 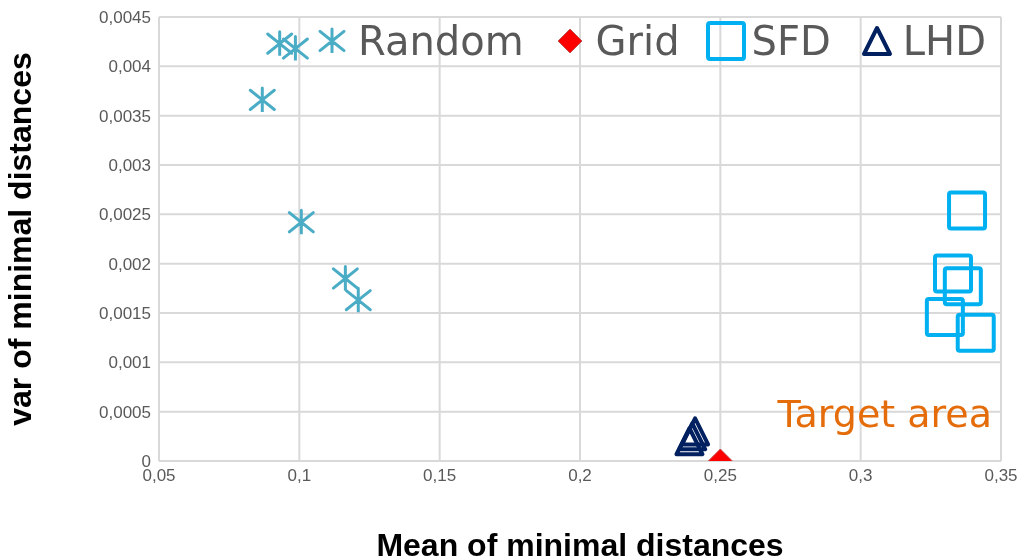 I want to click on legend-label: Random, so click(x=441, y=41).